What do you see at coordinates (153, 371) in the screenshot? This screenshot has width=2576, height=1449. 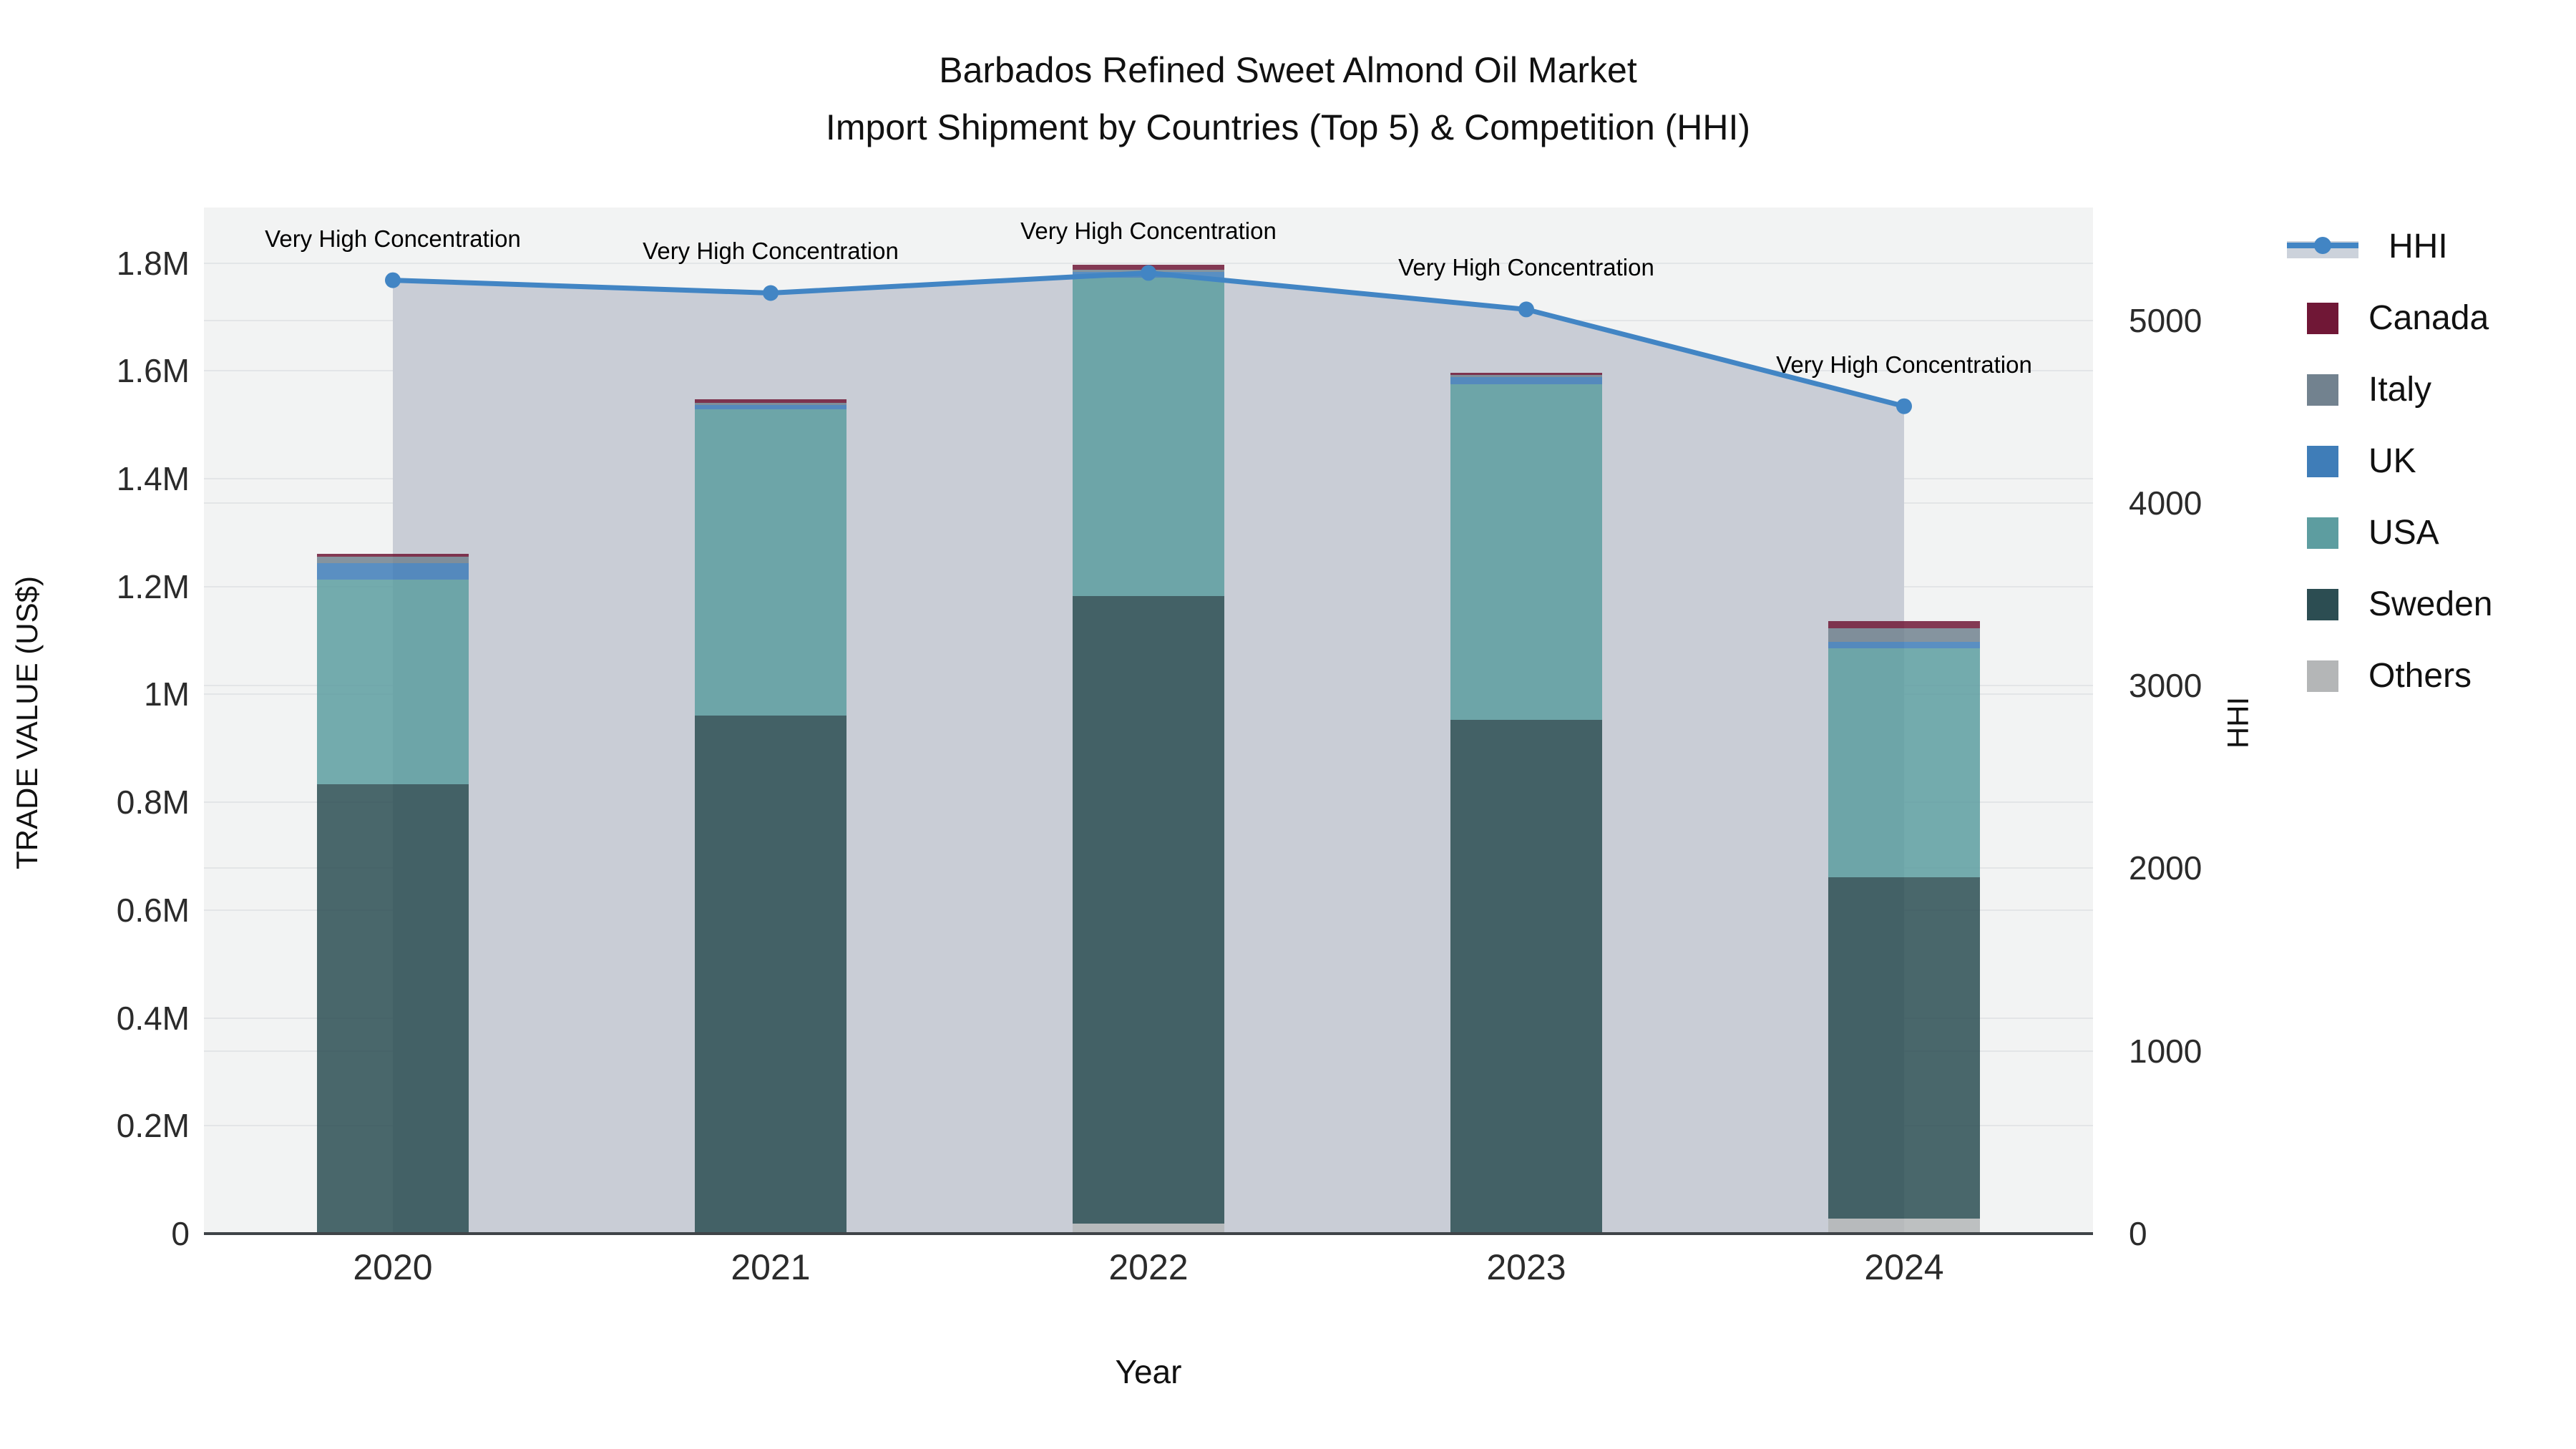 I see `y-left-tick-1.6M: 1.6M` at bounding box center [153, 371].